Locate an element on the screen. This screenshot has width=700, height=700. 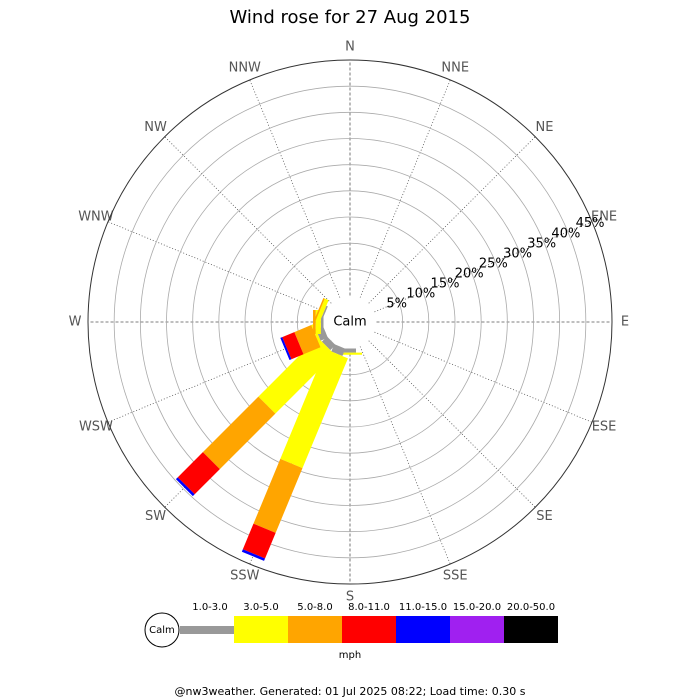
direction-label: W is located at coordinates (75, 322).